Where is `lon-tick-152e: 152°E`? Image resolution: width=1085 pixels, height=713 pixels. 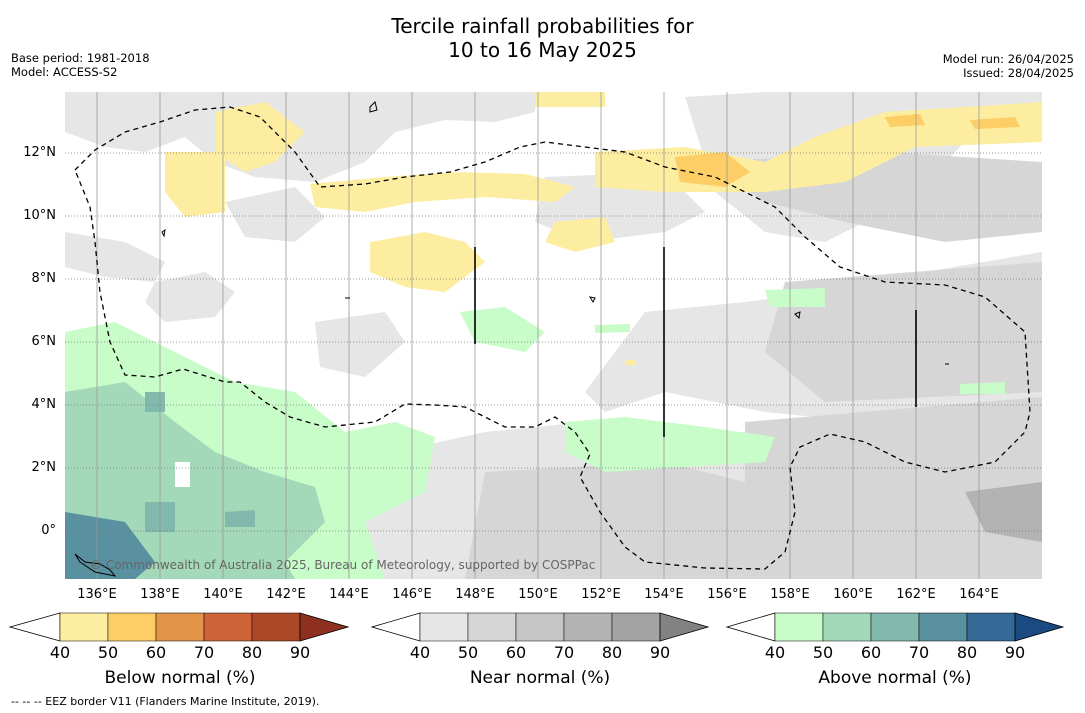 lon-tick-152e: 152°E is located at coordinates (601, 594).